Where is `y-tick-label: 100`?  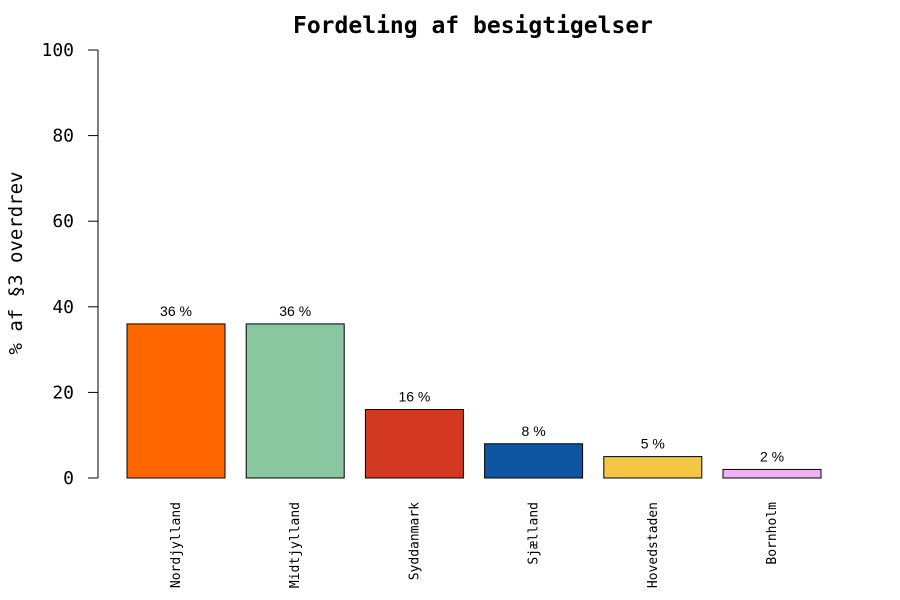 y-tick-label: 100 is located at coordinates (57, 50).